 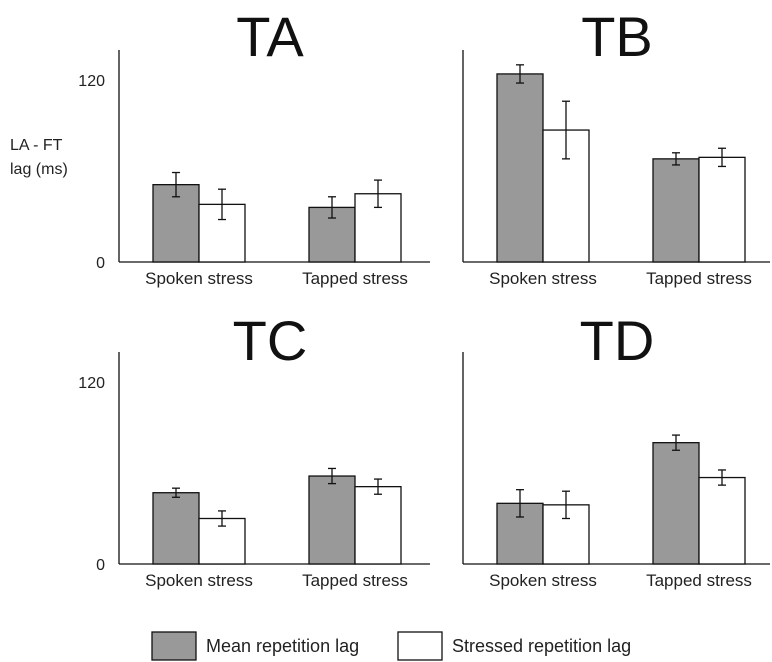 I want to click on panel-title: TD, so click(x=617, y=340).